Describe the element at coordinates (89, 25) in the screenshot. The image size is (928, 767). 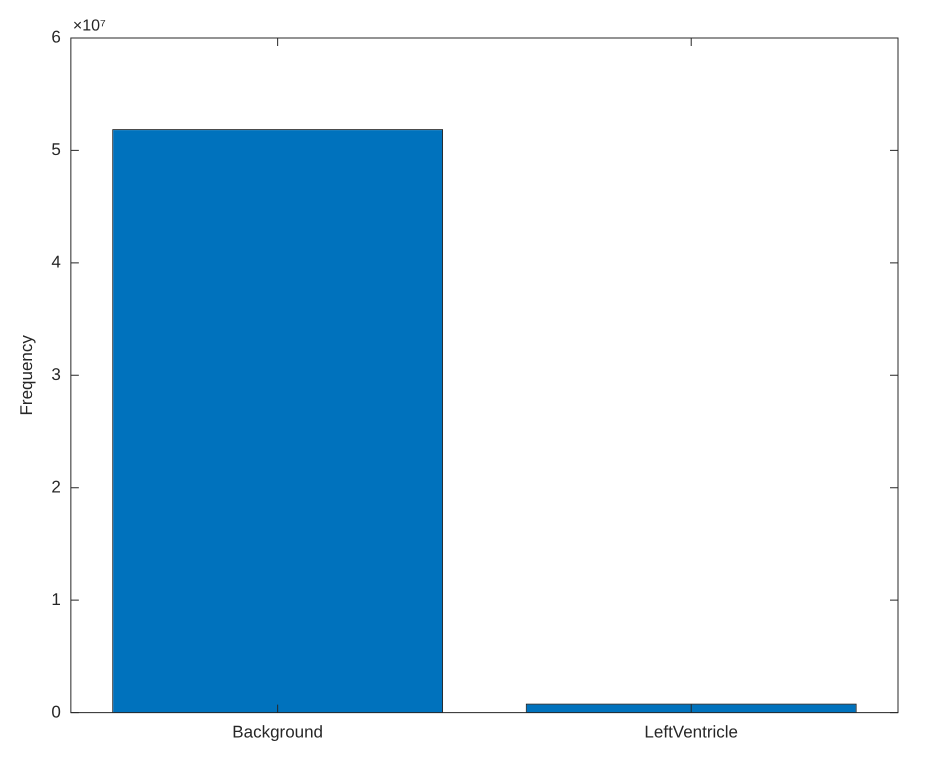
I see `text: ×10⁷` at that location.